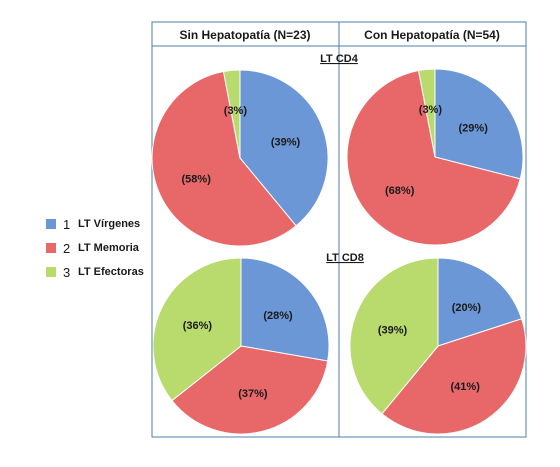 The image size is (560, 467). What do you see at coordinates (432, 35) in the screenshot?
I see `column-header-con-hepatopatia: Con Hepatopatía (N=54)` at bounding box center [432, 35].